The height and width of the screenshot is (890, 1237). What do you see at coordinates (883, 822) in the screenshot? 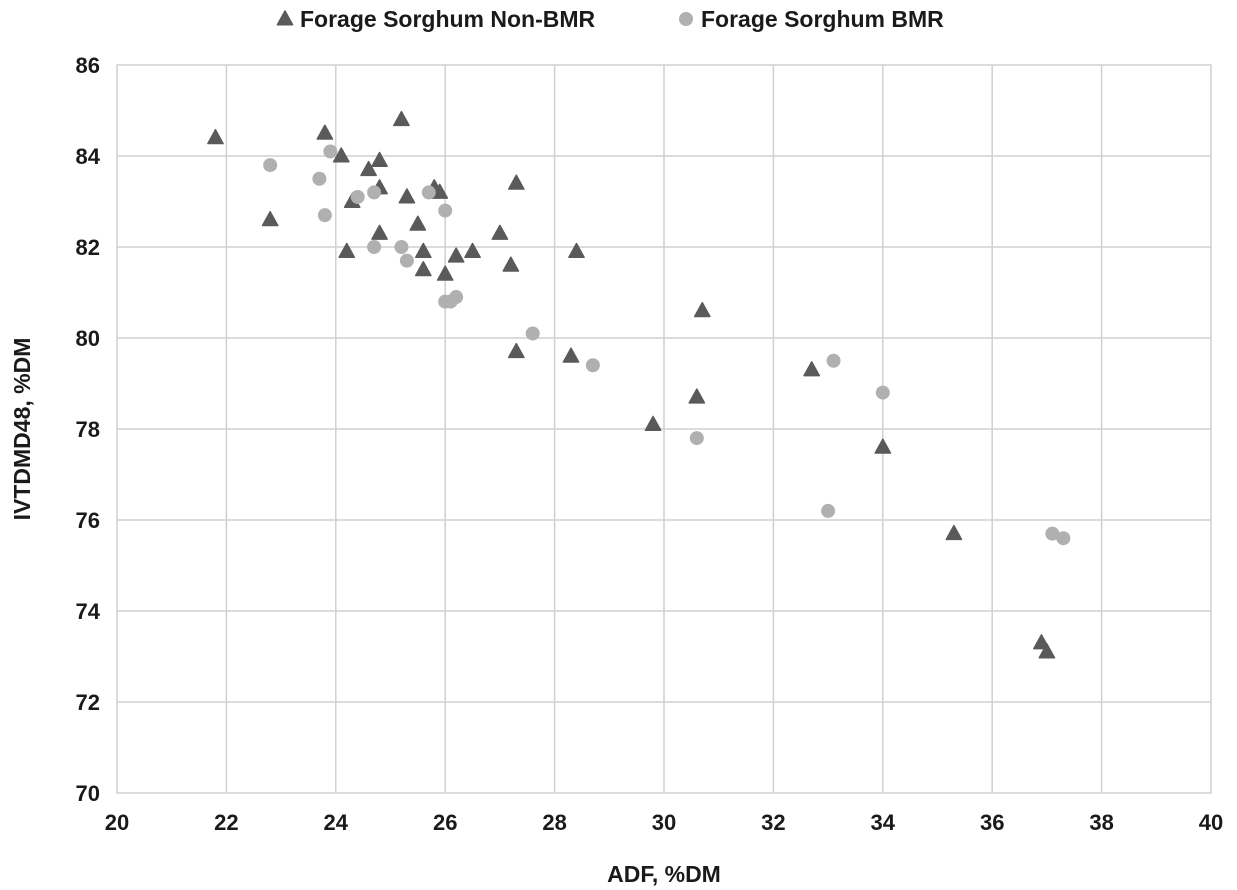
I see `x-tick-label: 34` at bounding box center [883, 822].